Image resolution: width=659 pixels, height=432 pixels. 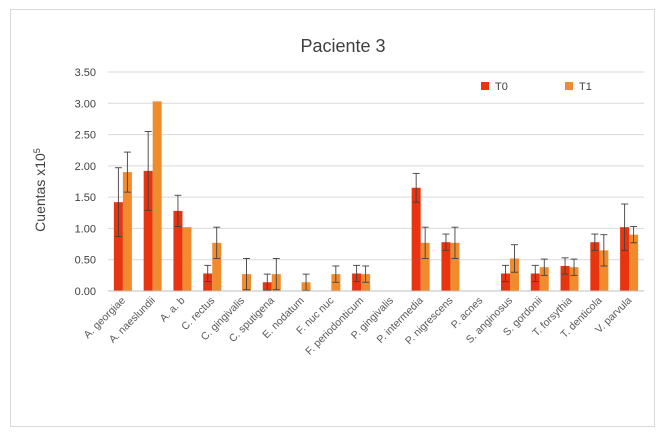 What do you see at coordinates (85, 261) in the screenshot?
I see `y-tick-label: 0.50` at bounding box center [85, 261].